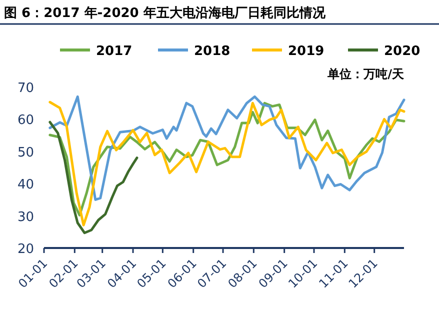 Image resolution: width=439 pixels, height=336 pixels. What do you see at coordinates (306, 51) in the screenshot?
I see `legend-label: 2019` at bounding box center [306, 51].